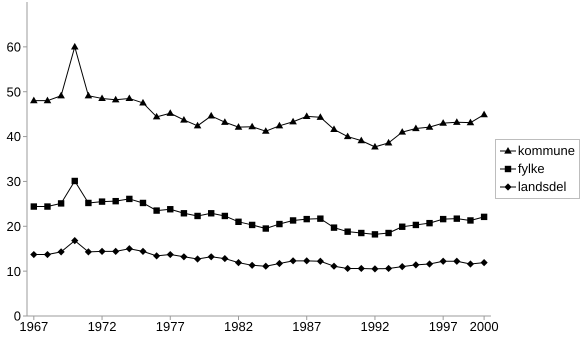 Image resolution: width=580 pixels, height=338 pixels. Describe the element at coordinates (238, 326) in the screenshot. I see `x-tick-label: 1982` at that location.